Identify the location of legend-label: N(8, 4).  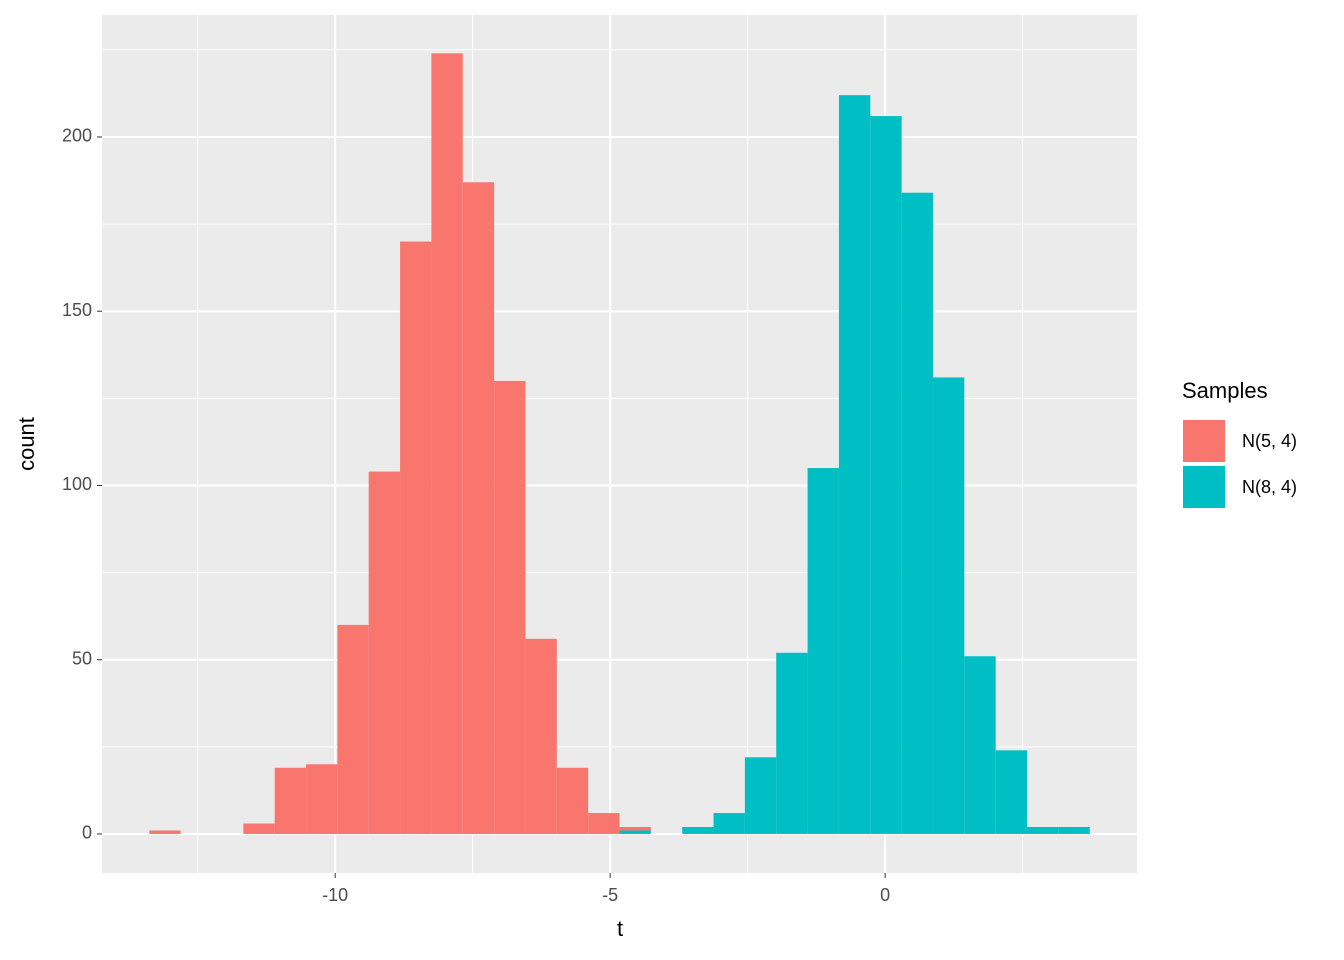
(1269, 487).